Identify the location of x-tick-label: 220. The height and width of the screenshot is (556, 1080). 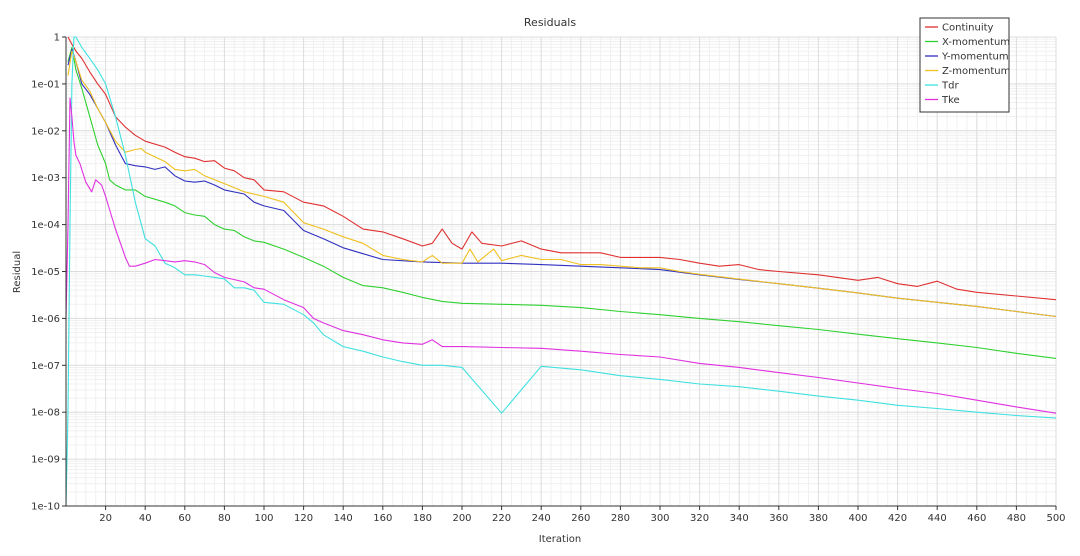
(501, 518).